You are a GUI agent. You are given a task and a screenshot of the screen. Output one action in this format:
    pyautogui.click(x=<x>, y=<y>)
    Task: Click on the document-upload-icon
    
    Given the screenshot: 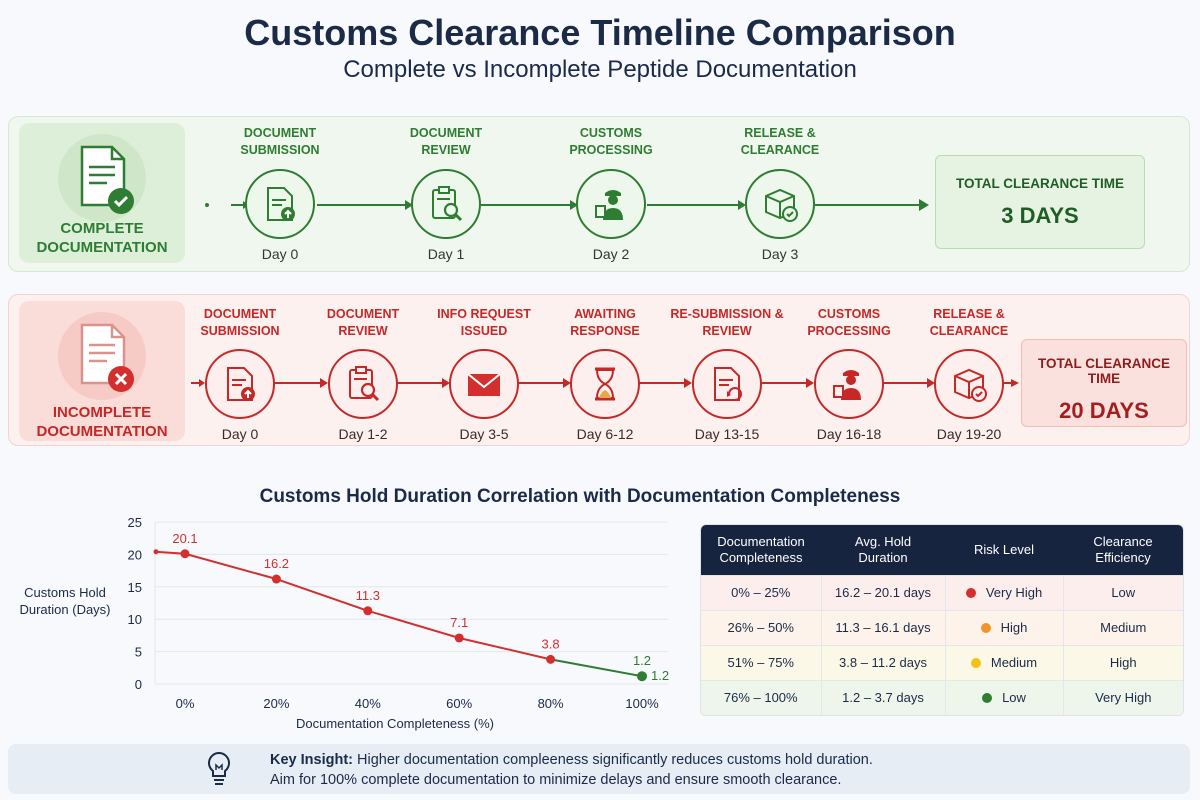 What is the action you would take?
    pyautogui.click(x=281, y=204)
    